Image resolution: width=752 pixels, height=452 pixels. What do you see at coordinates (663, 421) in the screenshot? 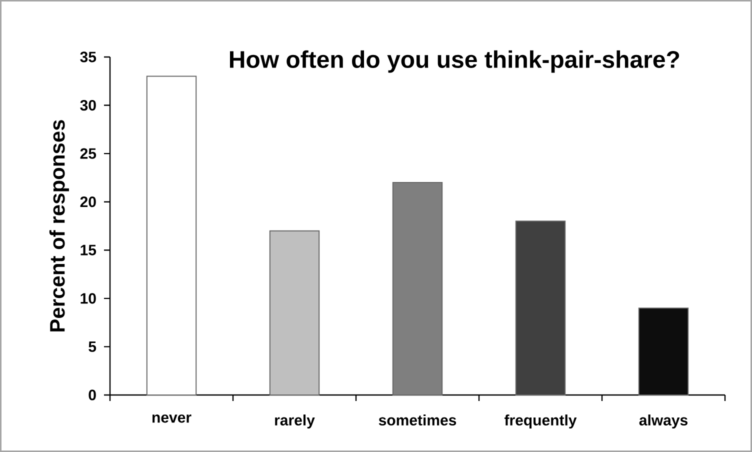
I see `x-tick-label: always` at bounding box center [663, 421].